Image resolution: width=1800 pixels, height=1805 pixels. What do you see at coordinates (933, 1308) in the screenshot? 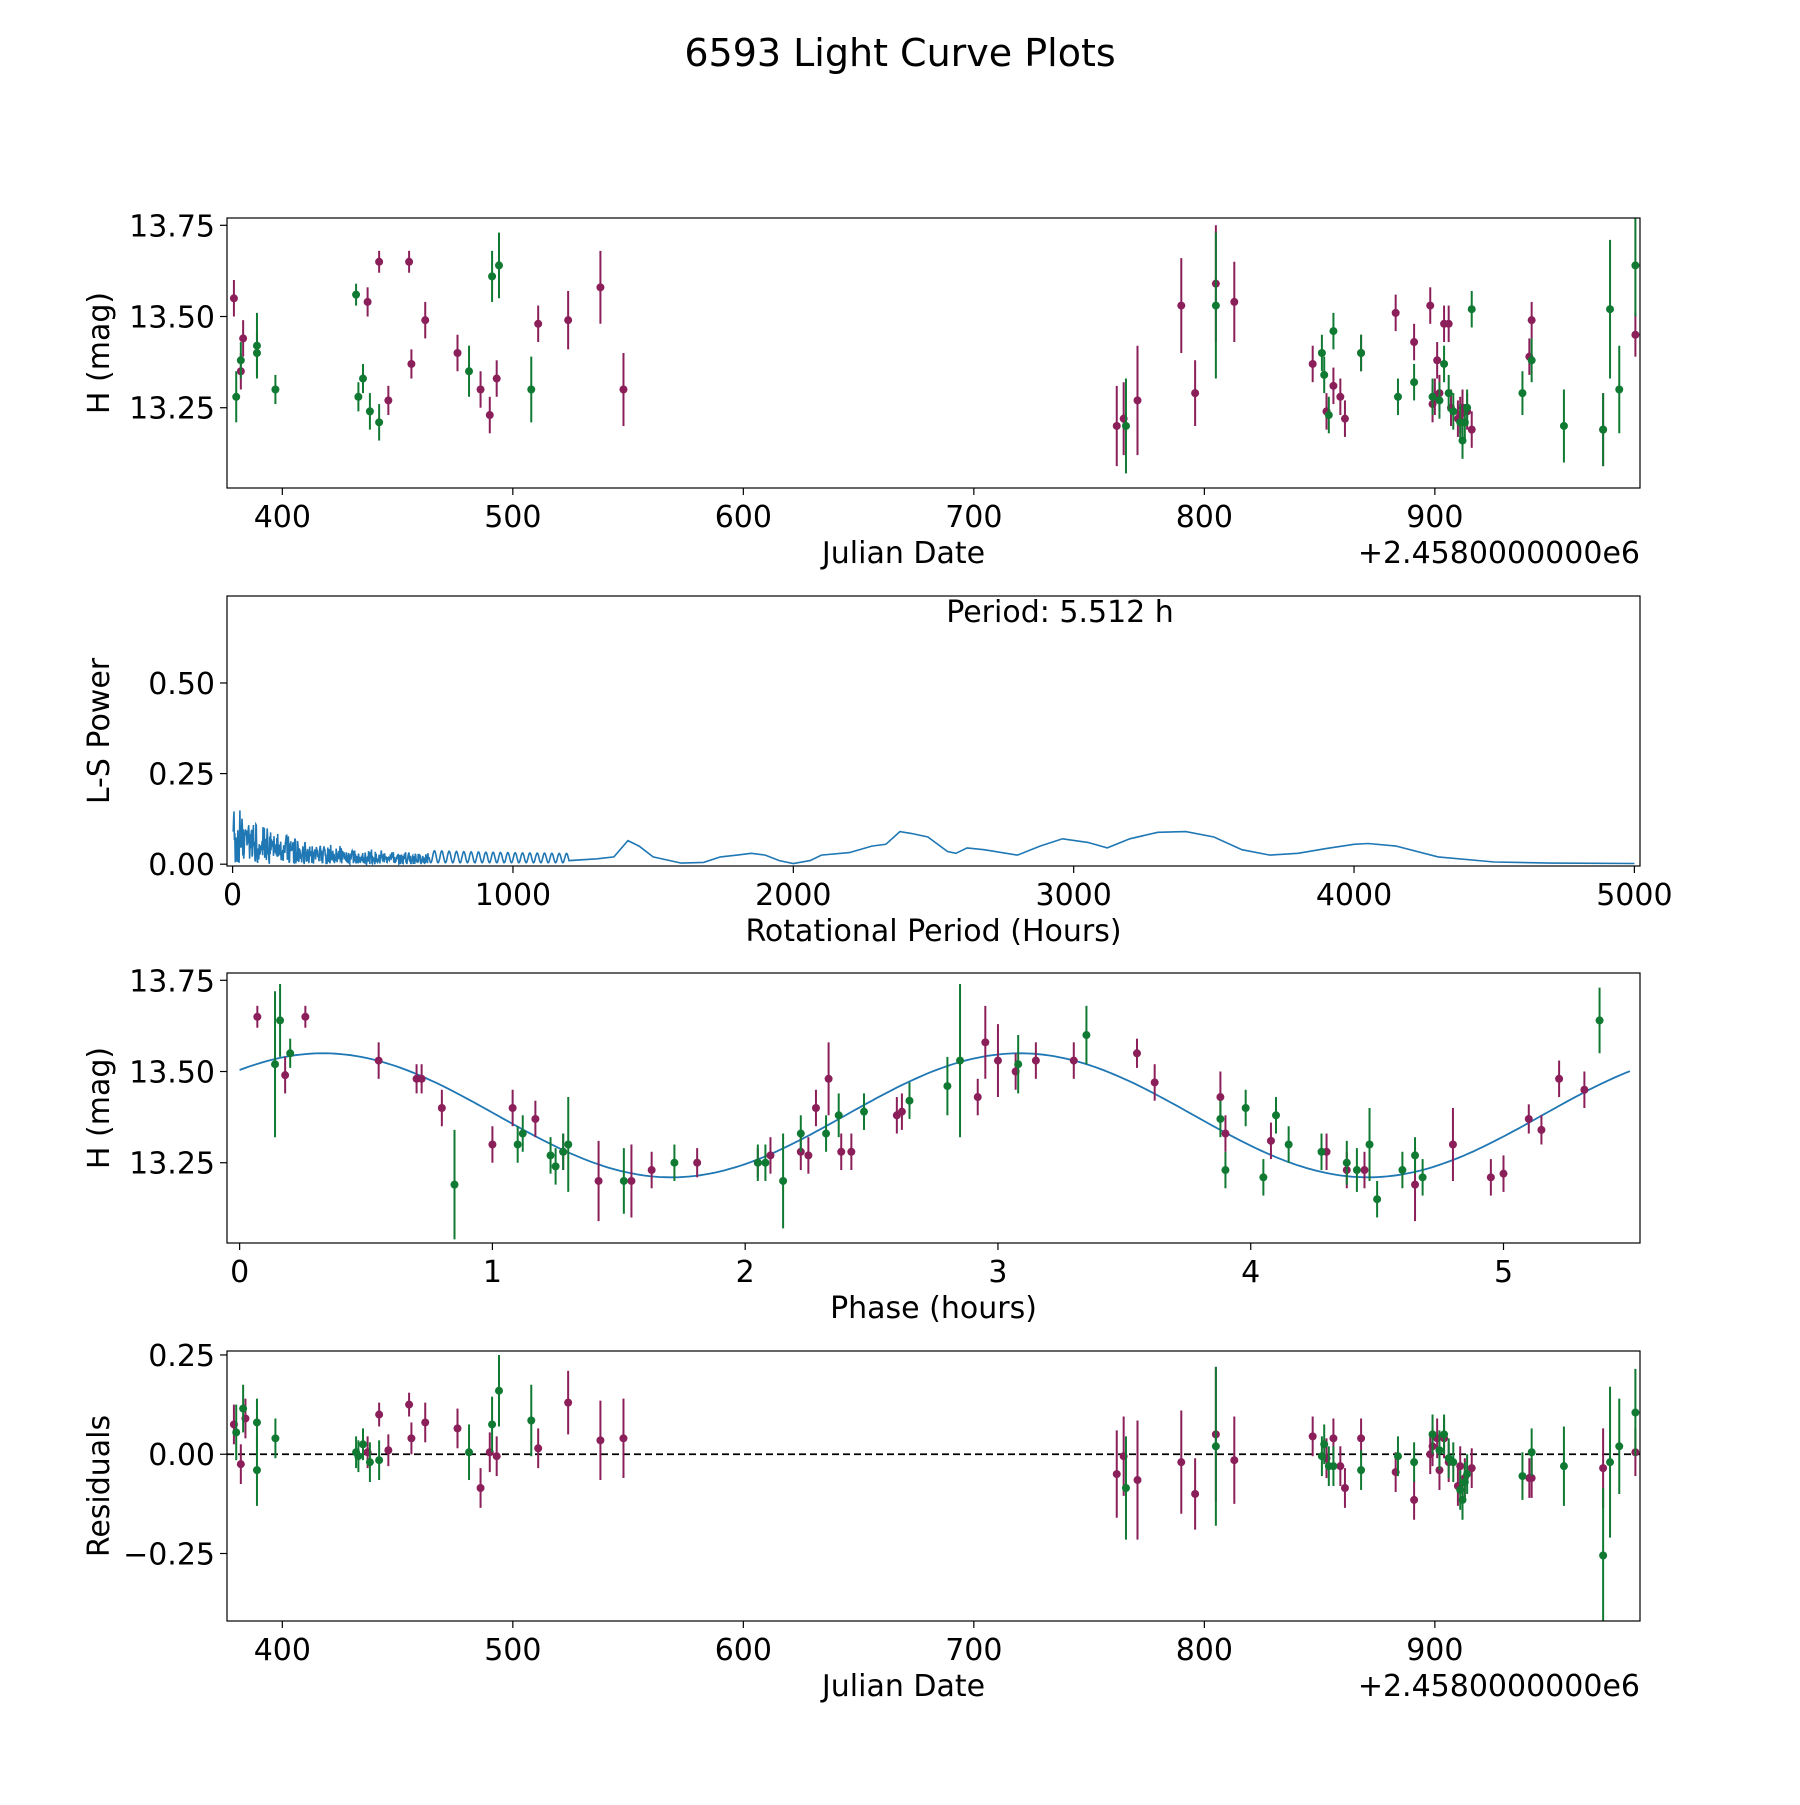
I see `x-axis-label: Phase (hours)` at bounding box center [933, 1308].